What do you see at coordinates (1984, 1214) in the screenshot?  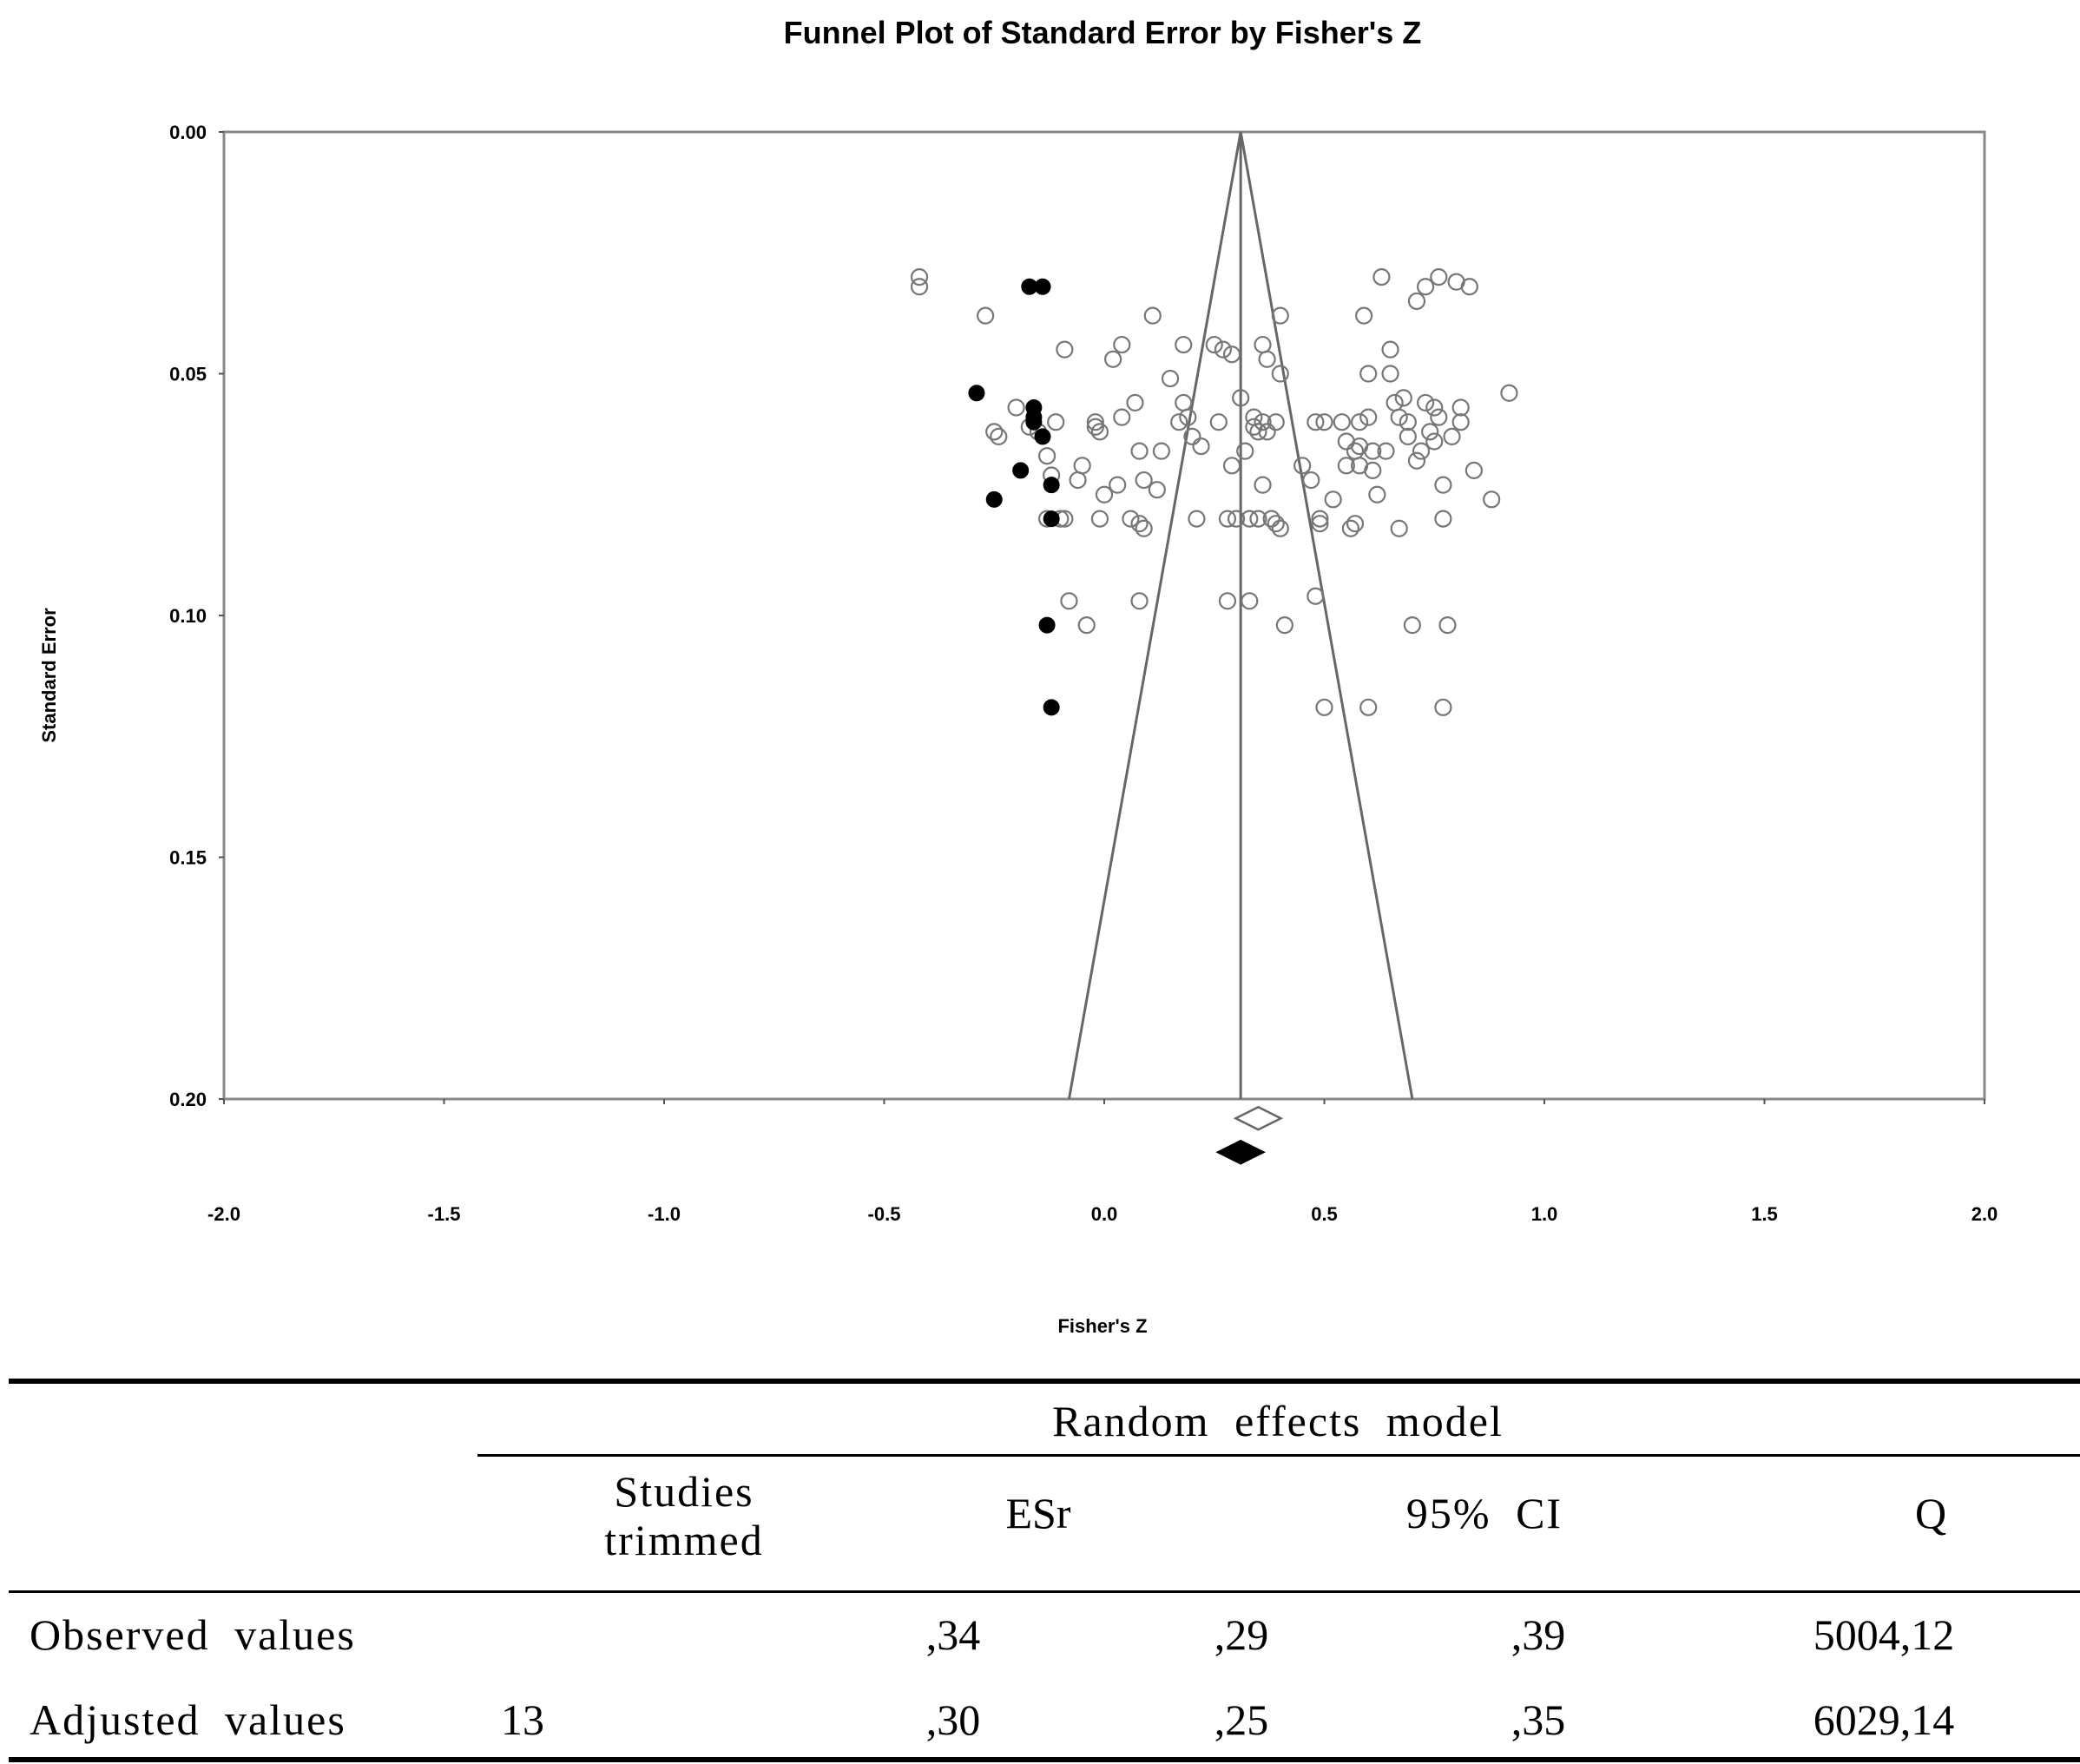 I see `x-tick-label: 2.0` at bounding box center [1984, 1214].